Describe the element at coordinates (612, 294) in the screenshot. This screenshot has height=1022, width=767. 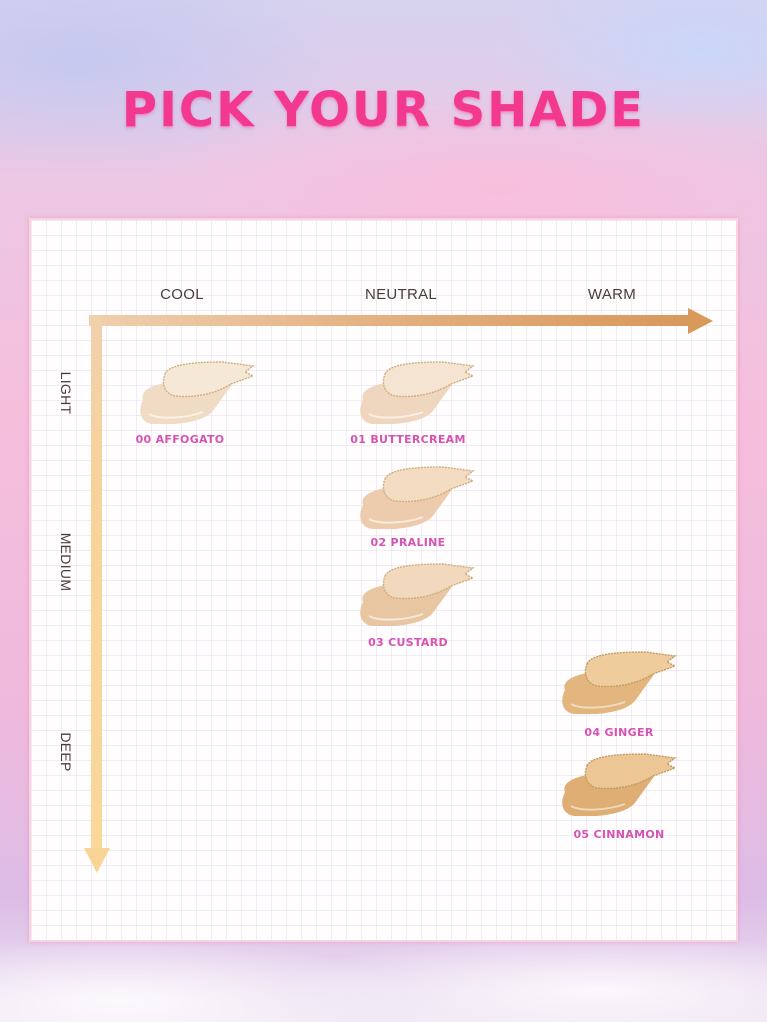
I see `undertone-label-warm: WARM` at that location.